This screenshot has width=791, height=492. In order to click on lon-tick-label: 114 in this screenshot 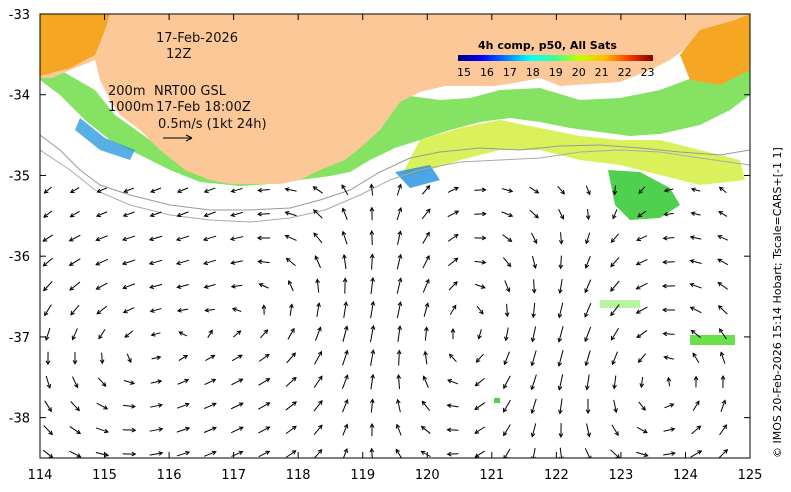, I will do `click(40, 475)`.